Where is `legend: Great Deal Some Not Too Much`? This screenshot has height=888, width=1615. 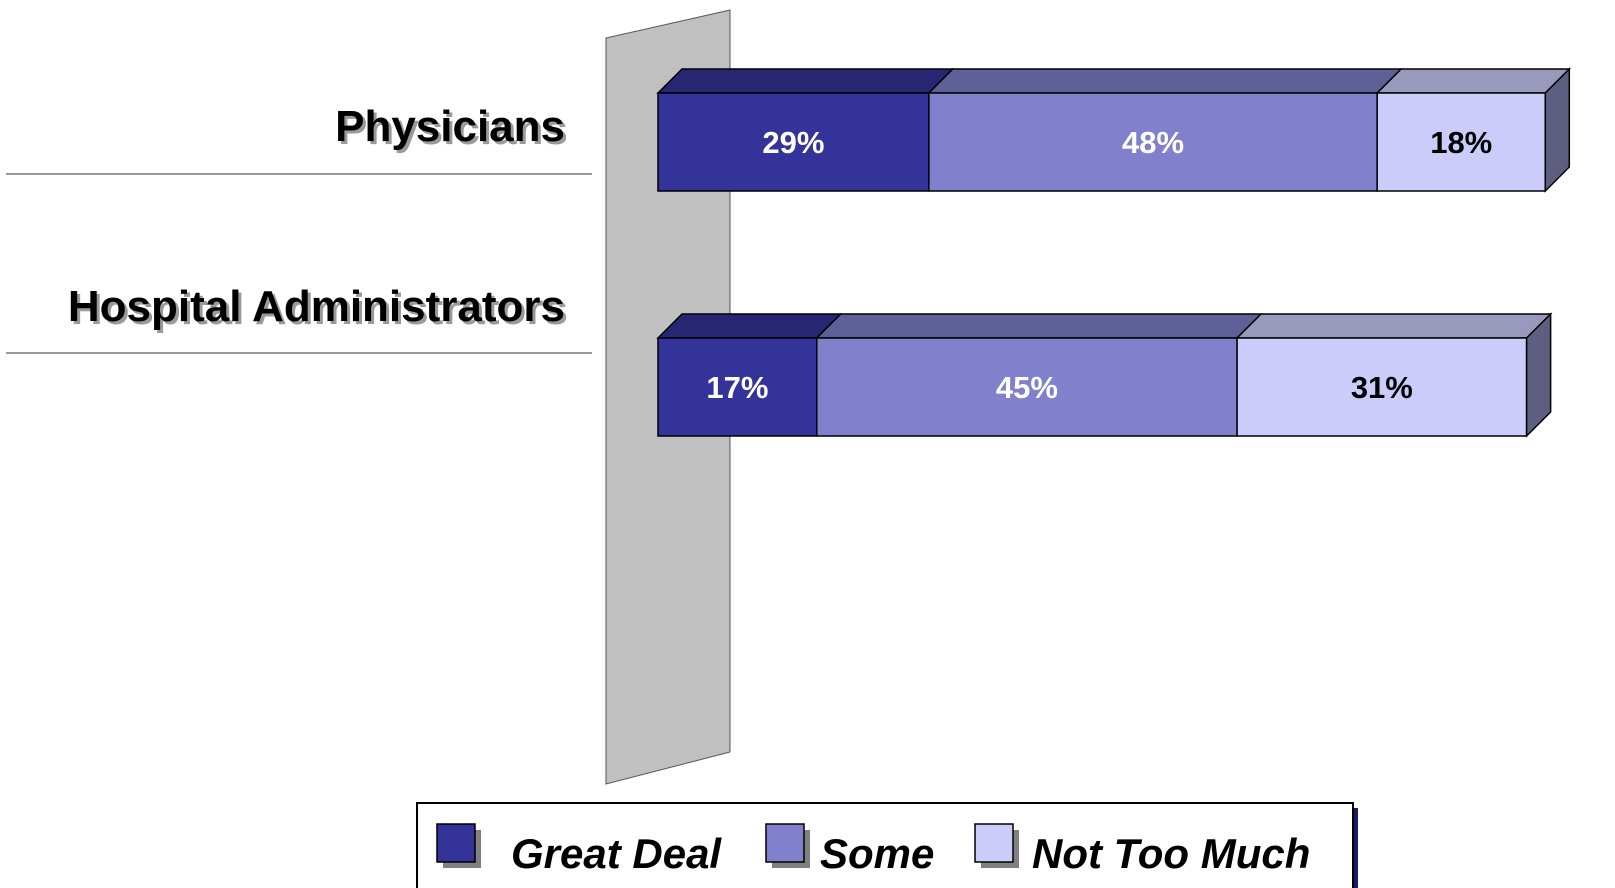
legend: Great Deal Some Not Too Much is located at coordinates (887, 845).